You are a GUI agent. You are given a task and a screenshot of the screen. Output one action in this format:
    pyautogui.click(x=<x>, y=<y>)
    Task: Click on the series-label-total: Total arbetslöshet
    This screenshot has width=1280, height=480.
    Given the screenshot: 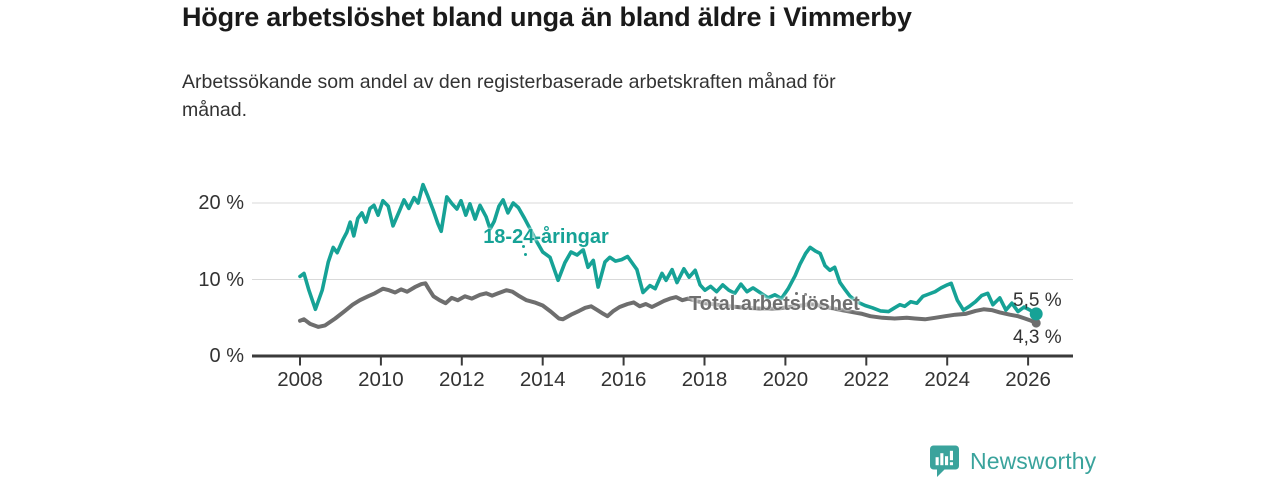 What is the action you would take?
    pyautogui.click(x=774, y=304)
    